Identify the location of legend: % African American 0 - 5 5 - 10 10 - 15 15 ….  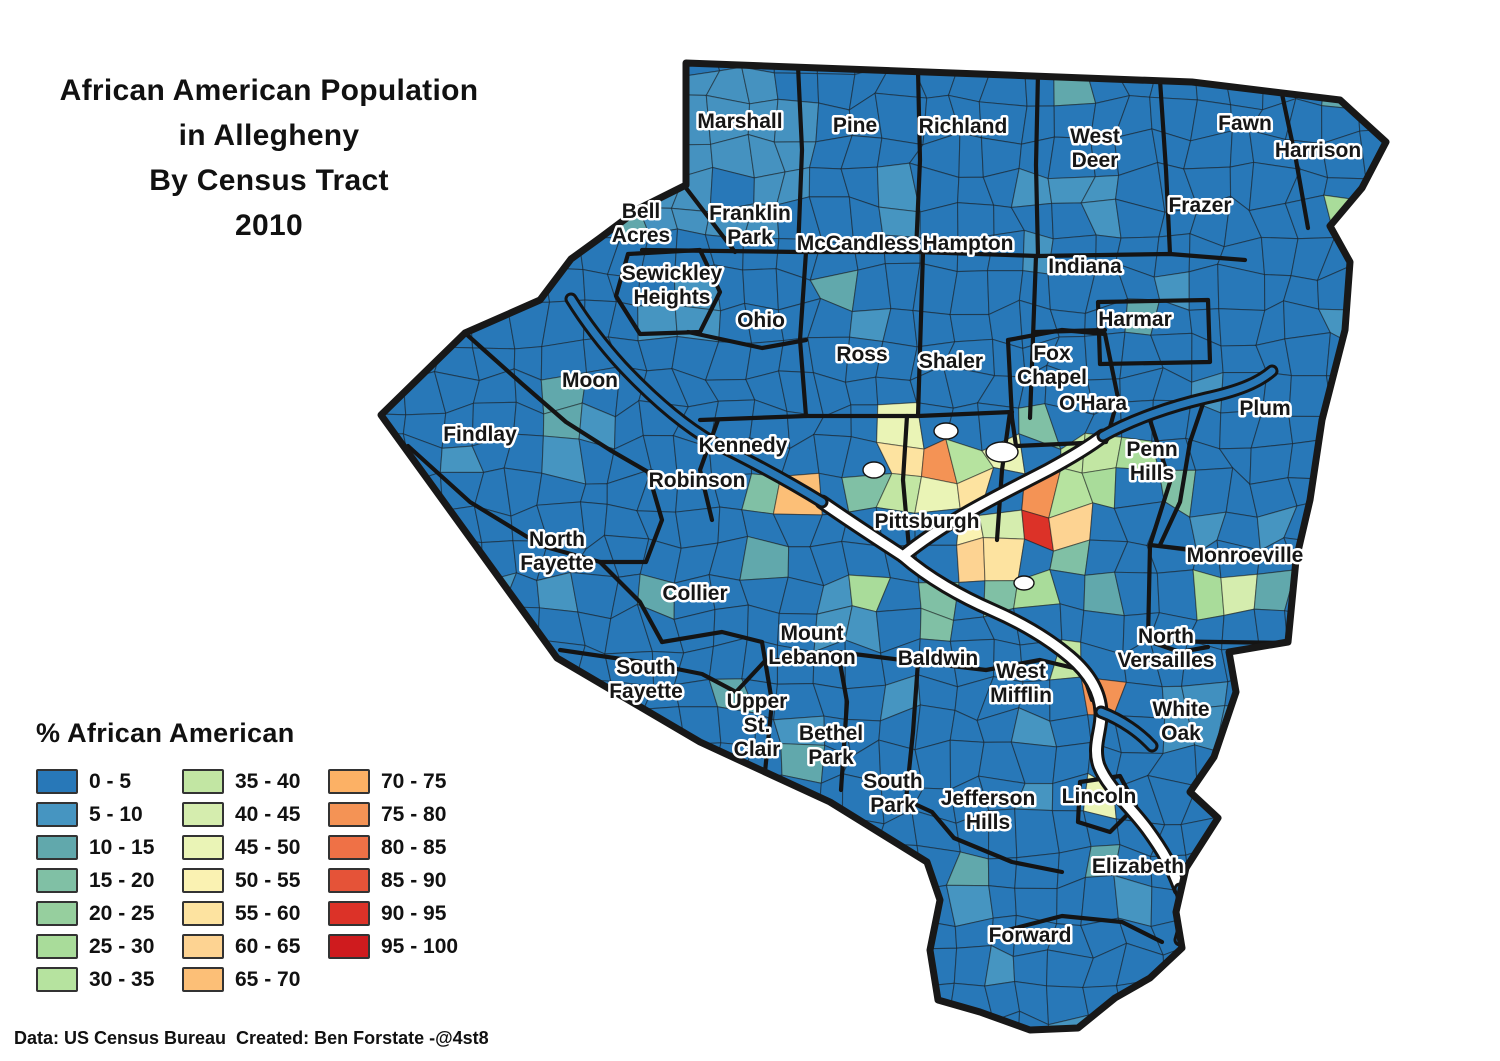
(255, 857).